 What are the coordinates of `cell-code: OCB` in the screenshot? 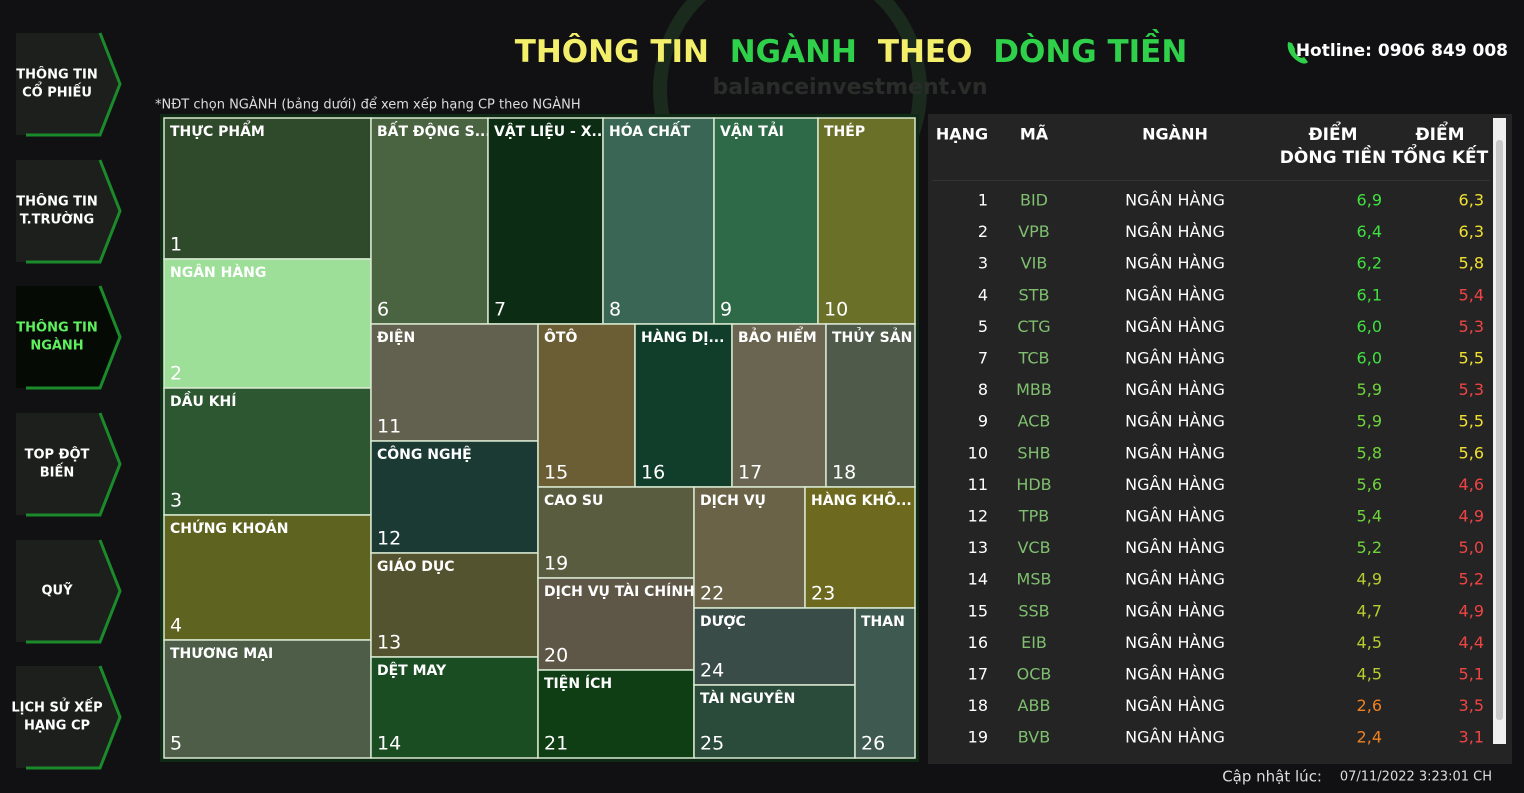 It's located at (1034, 674).